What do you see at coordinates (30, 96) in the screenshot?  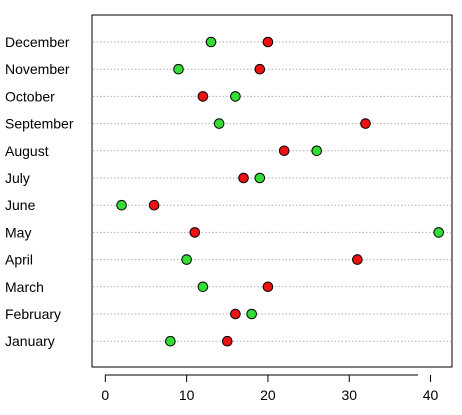 I see `category-label: October` at bounding box center [30, 96].